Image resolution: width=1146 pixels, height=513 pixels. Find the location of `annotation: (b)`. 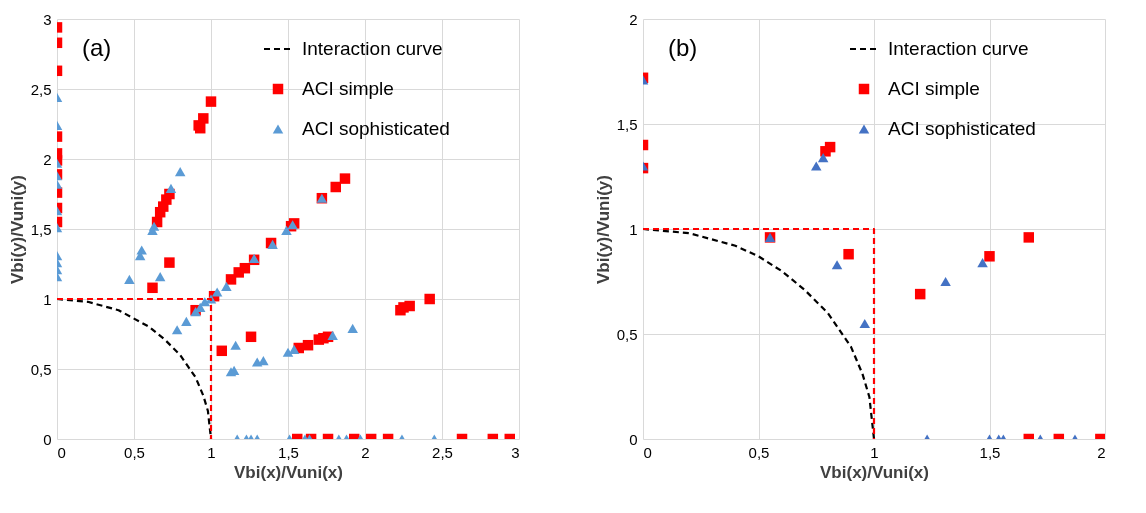

annotation: (b) is located at coordinates (683, 47).